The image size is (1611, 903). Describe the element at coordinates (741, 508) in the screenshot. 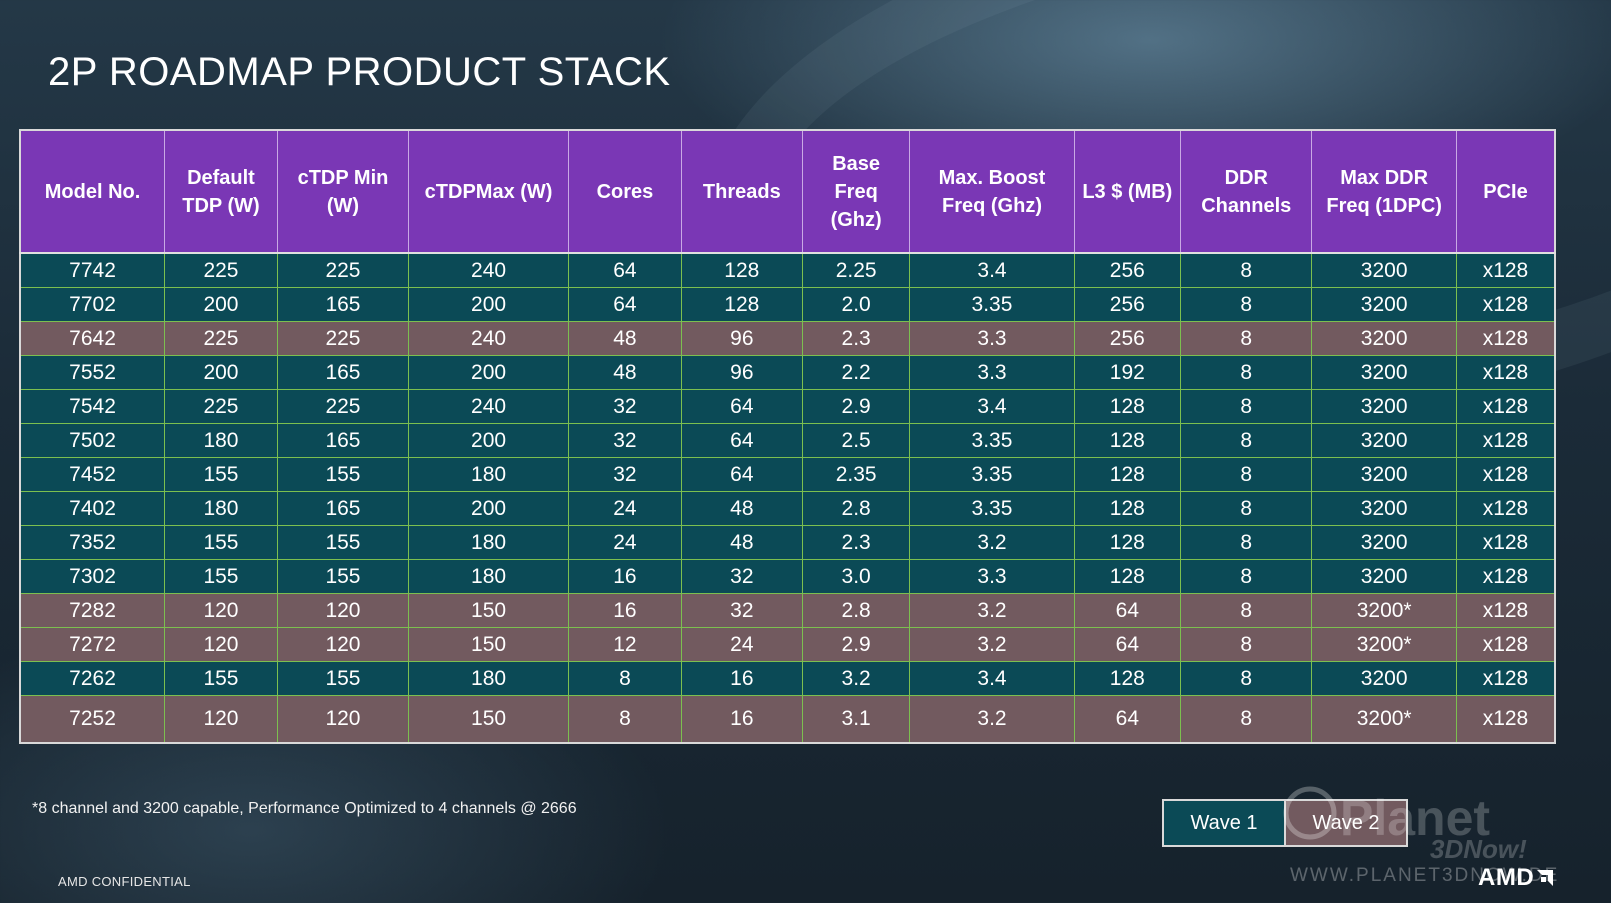

I see `table-cell: 48` at that location.